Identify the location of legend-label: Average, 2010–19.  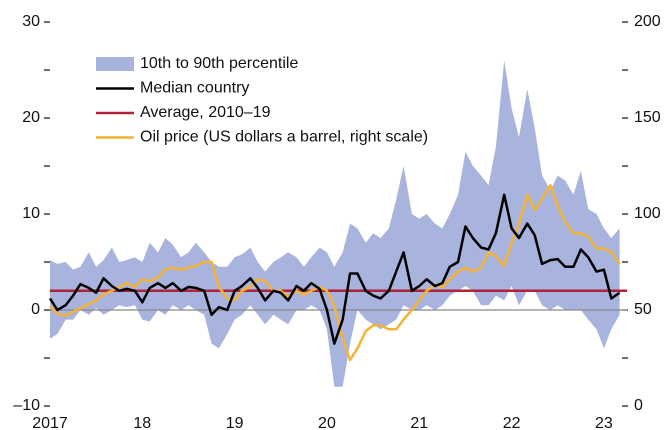
(205, 112).